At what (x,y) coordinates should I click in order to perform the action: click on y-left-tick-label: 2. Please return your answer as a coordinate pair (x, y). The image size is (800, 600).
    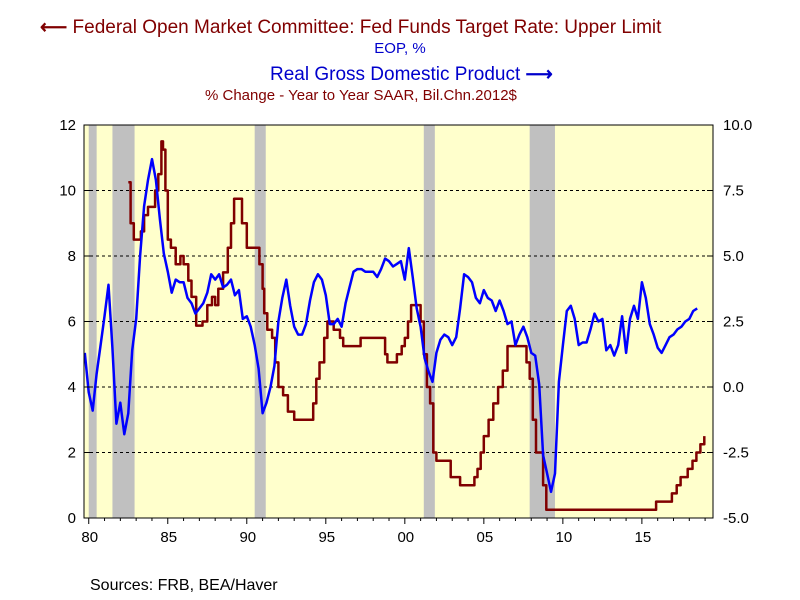
    Looking at the image, I should click on (72, 453).